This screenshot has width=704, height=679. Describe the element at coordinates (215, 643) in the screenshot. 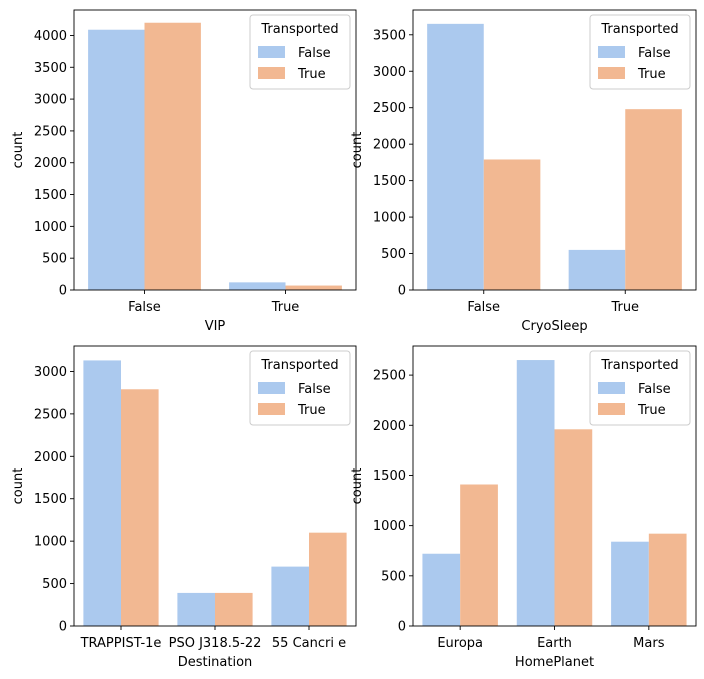

I see `x-tick-label: PSO J318.5-22` at that location.